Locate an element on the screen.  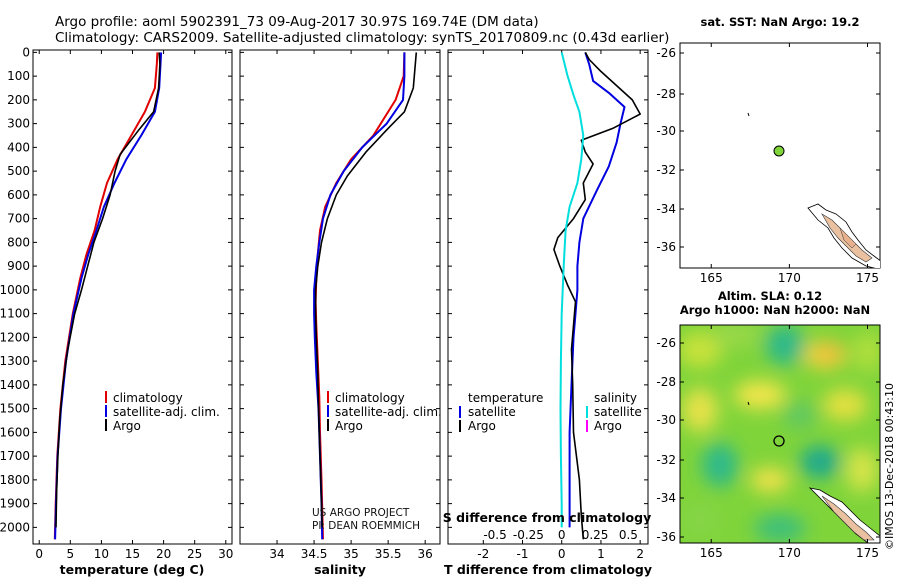
sst-coastline is located at coordinates (843, 235).